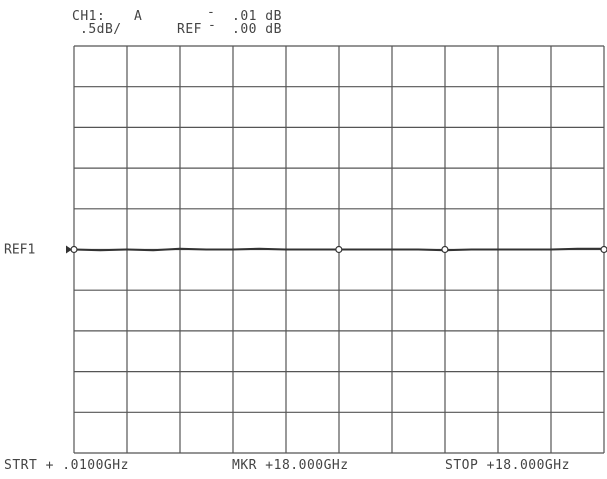 This screenshot has width=607, height=479. What do you see at coordinates (66, 465) in the screenshot?
I see `start-freq: STRT + .0100GHz` at bounding box center [66, 465].